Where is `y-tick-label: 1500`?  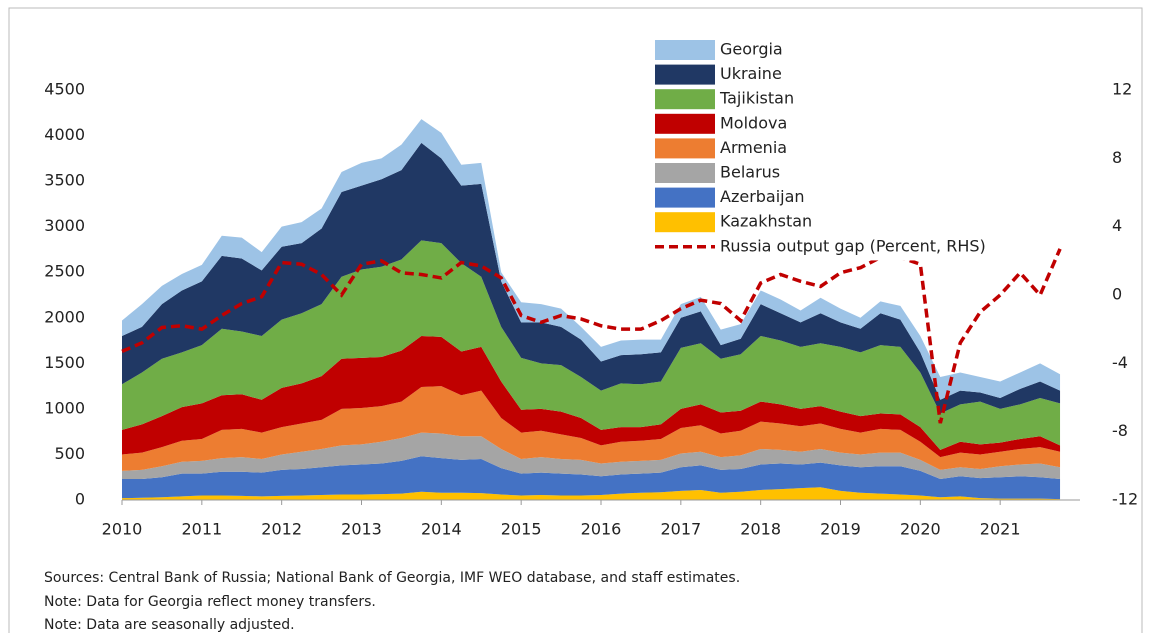
y-tick-label: 1500 is located at coordinates (64, 362).